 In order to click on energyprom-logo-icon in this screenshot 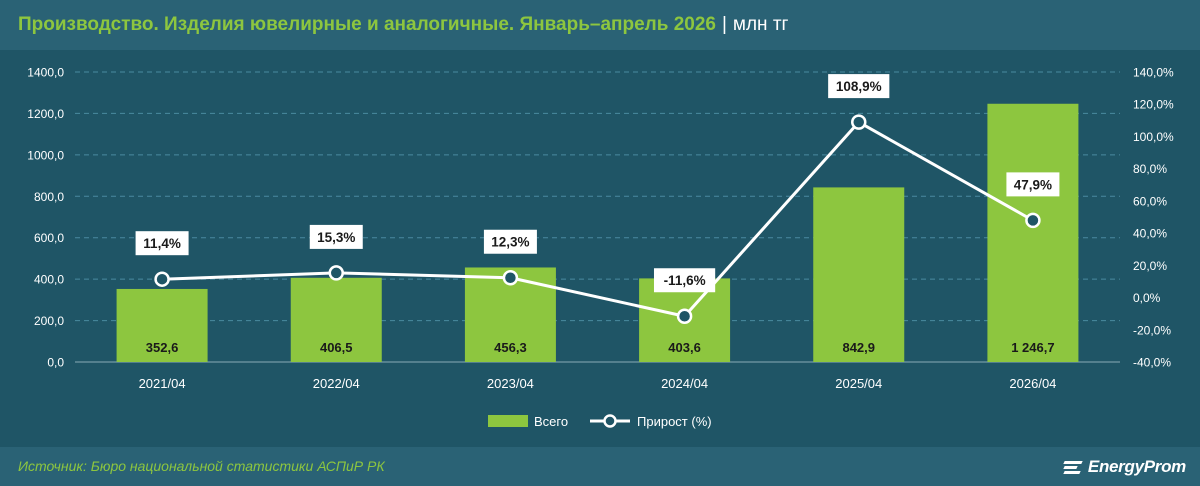, I will do `click(1073, 467)`.